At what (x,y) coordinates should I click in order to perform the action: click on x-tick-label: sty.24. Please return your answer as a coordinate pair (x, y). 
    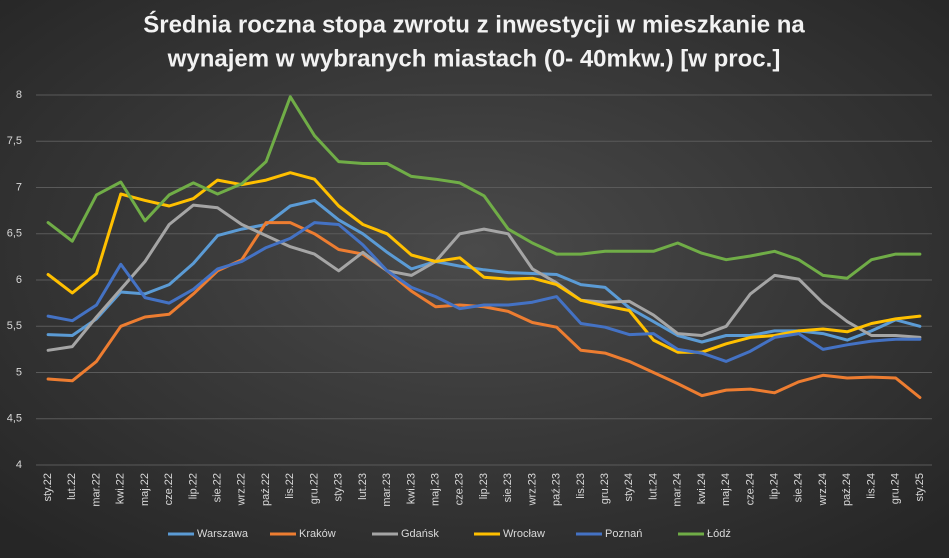
    Looking at the image, I should click on (629, 487).